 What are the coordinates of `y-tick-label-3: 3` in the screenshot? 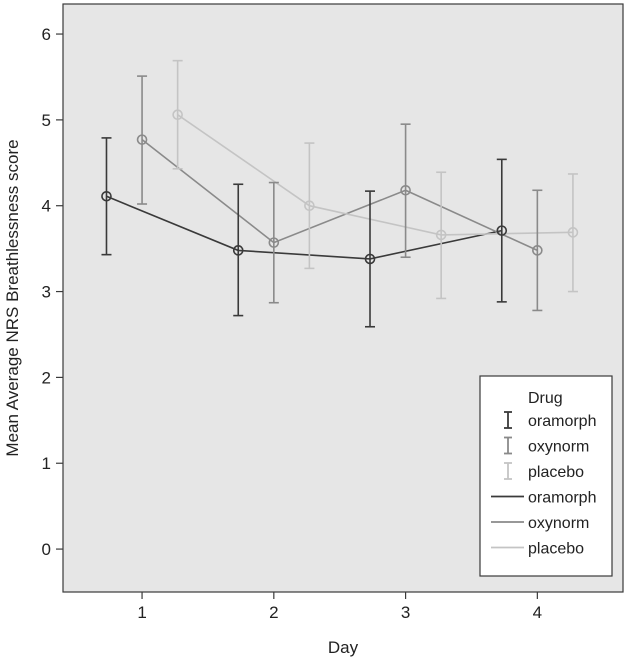 It's located at (46, 292).